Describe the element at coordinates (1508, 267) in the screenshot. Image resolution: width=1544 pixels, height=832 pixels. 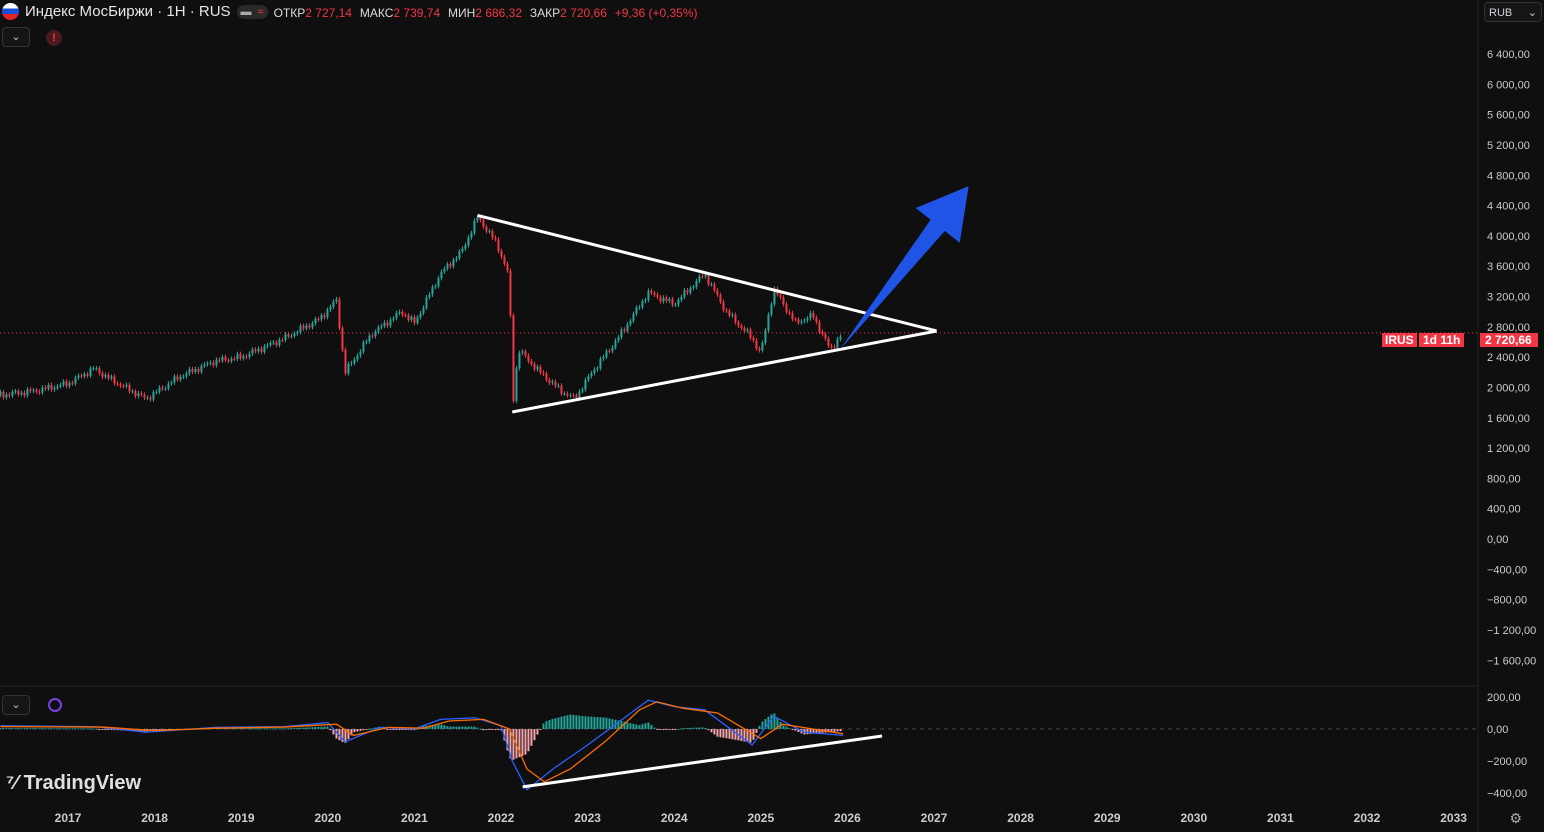
I see `price-tick-label: 3 600,00` at that location.